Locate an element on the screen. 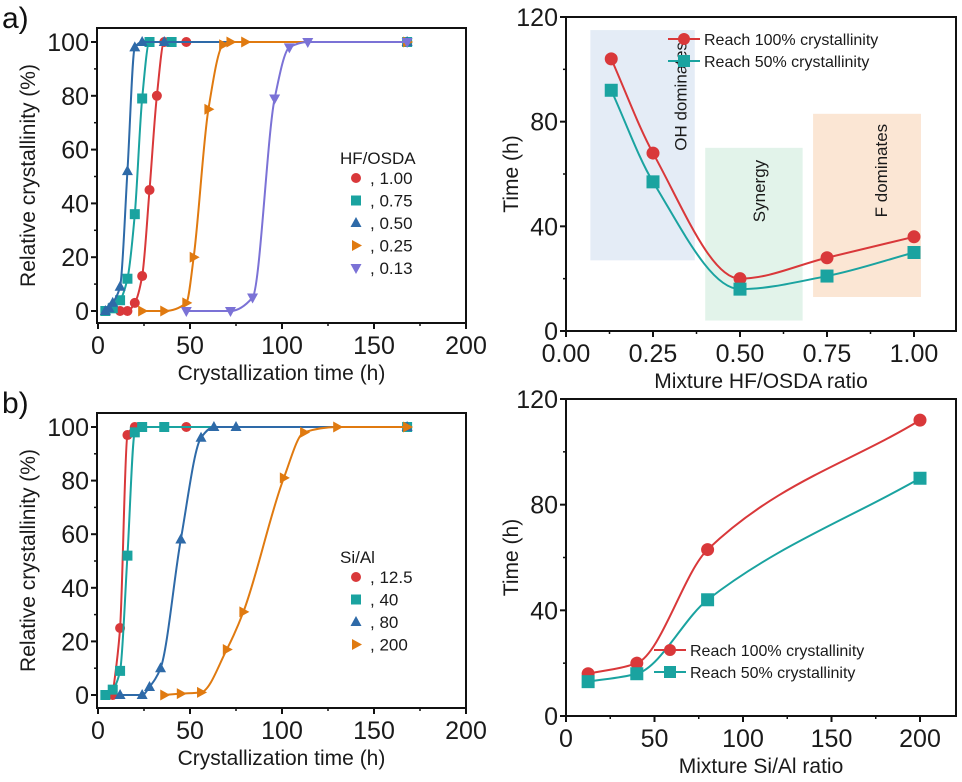  legend-label: , 0.75 is located at coordinates (391, 201).